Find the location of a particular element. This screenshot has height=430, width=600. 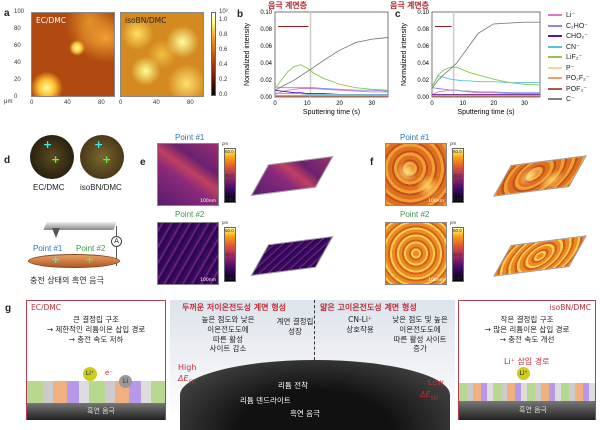

tof-sims-map-ecdmc: EC/DMC is located at coordinates (73, 54).